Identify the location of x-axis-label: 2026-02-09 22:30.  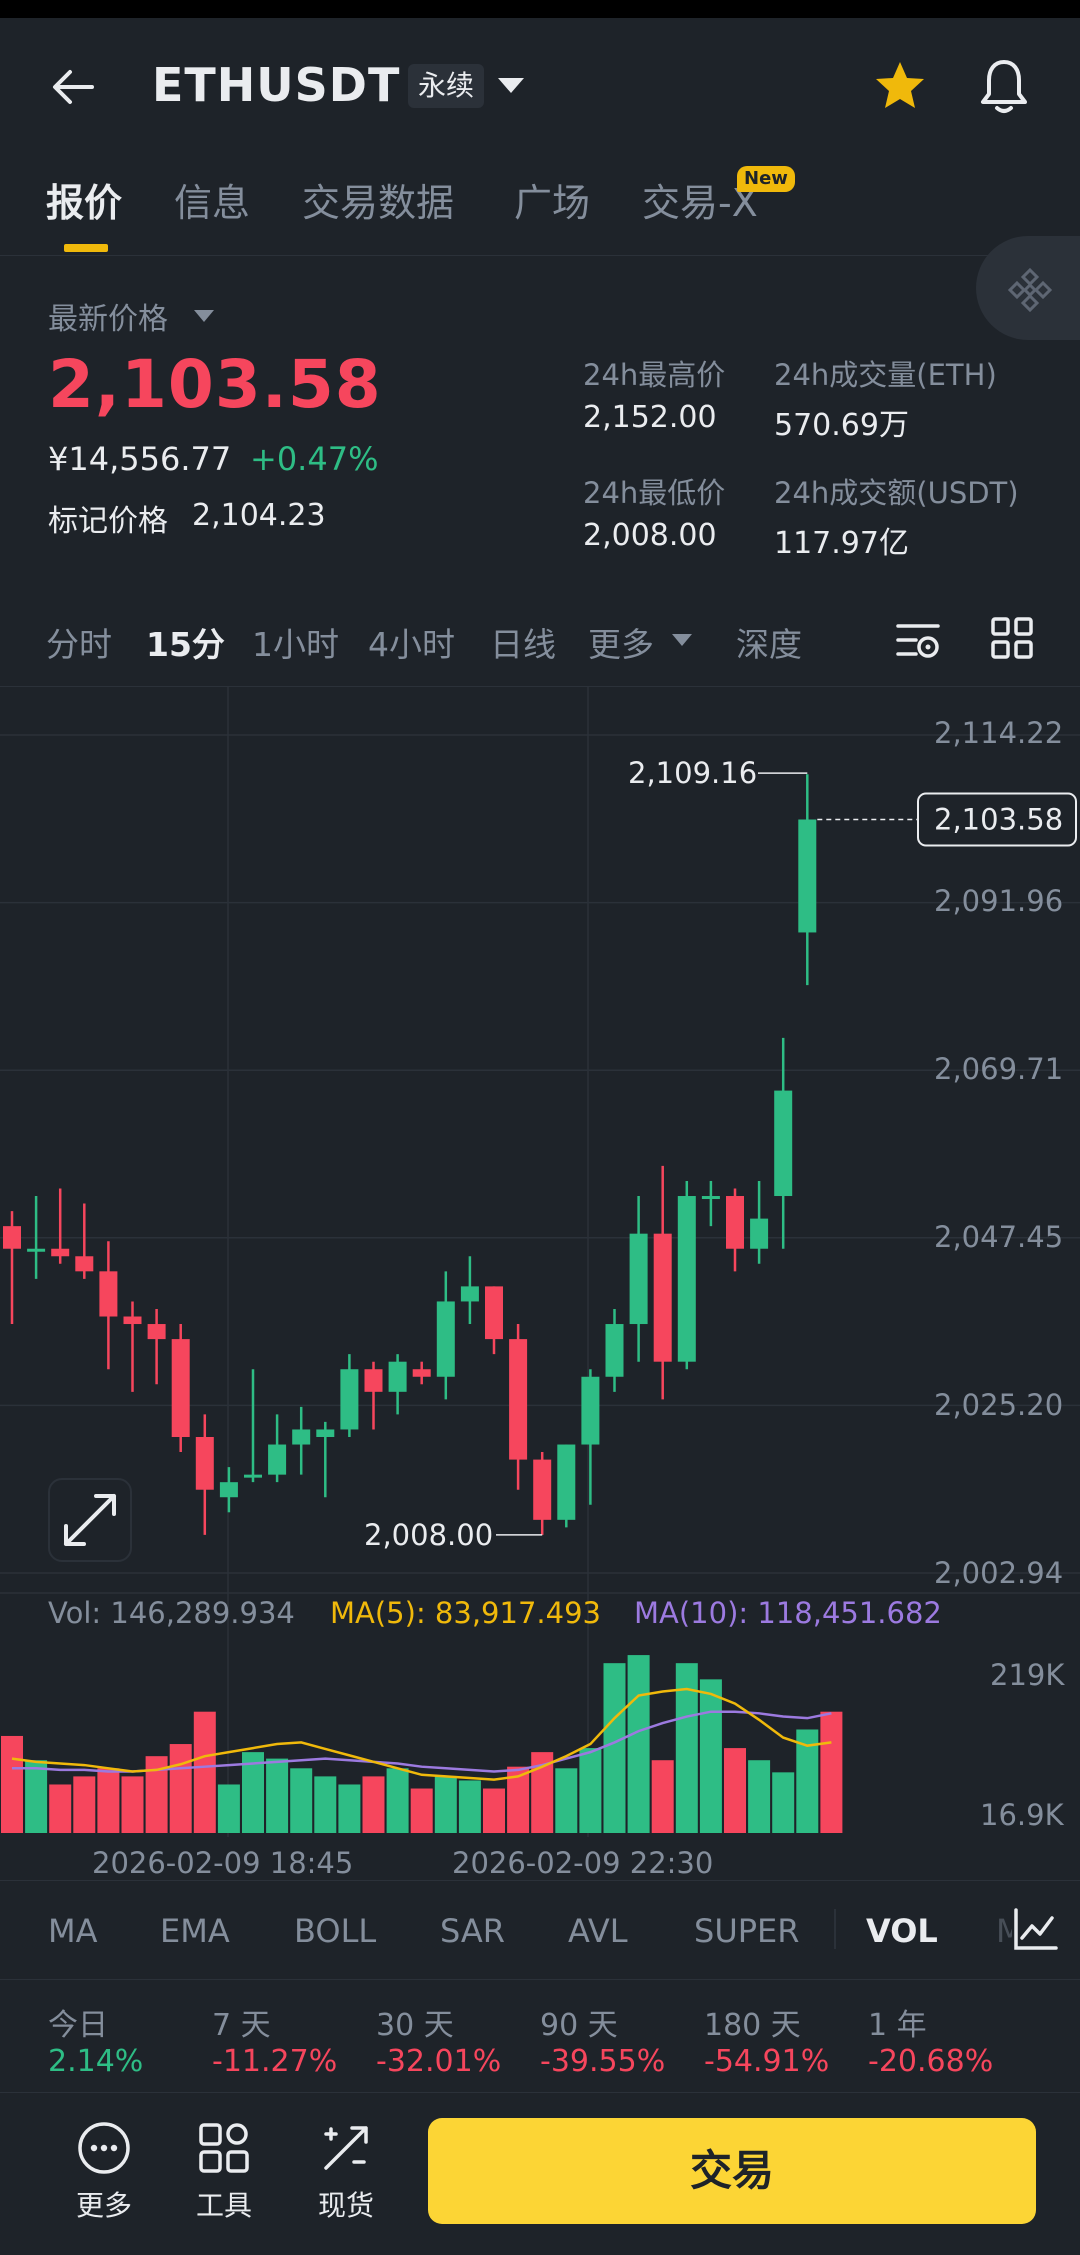
(583, 1863).